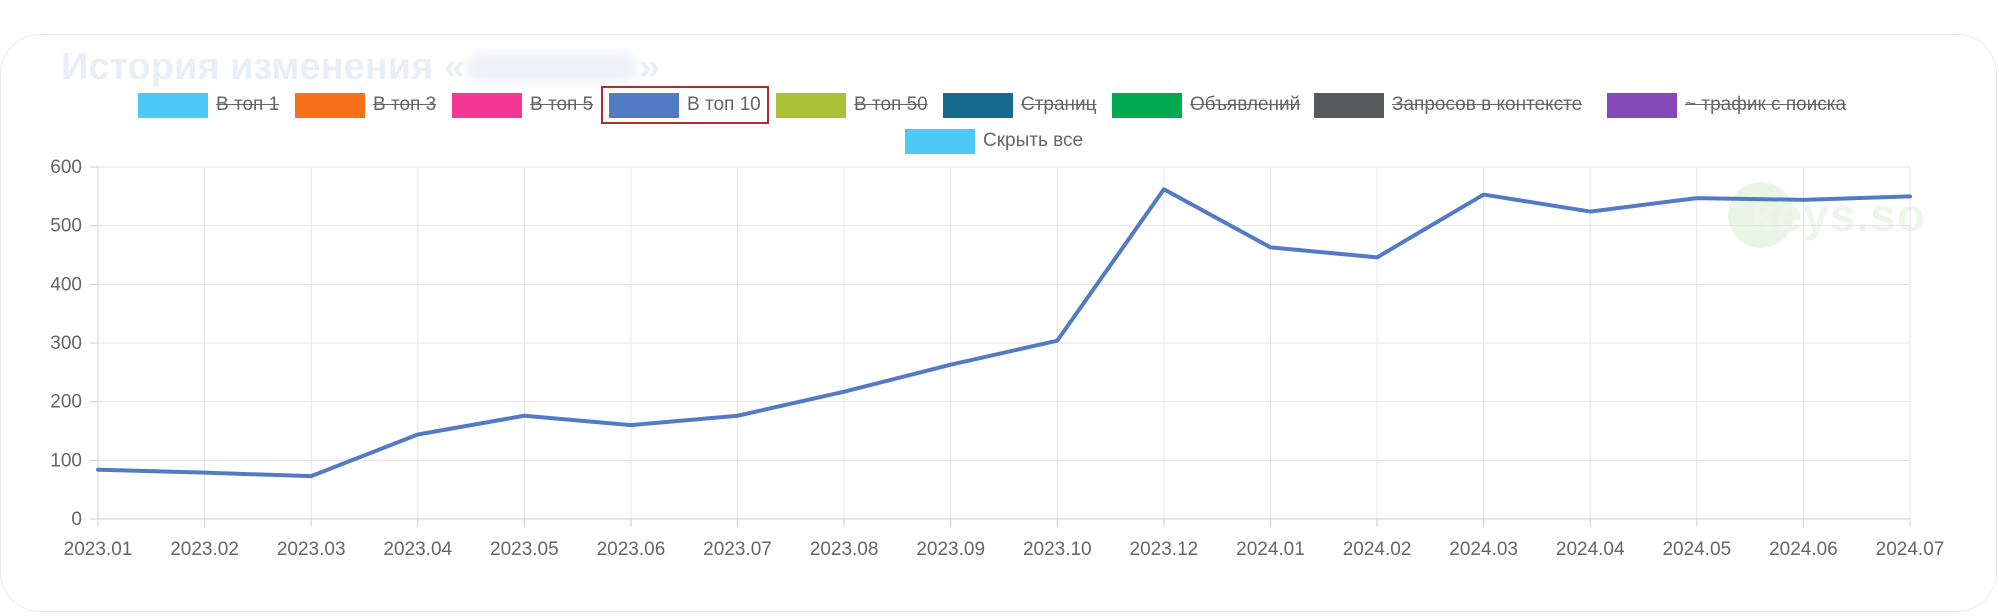 Image resolution: width=1999 pixels, height=616 pixels. Describe the element at coordinates (1059, 104) in the screenshot. I see `legend-label: Страниц` at that location.